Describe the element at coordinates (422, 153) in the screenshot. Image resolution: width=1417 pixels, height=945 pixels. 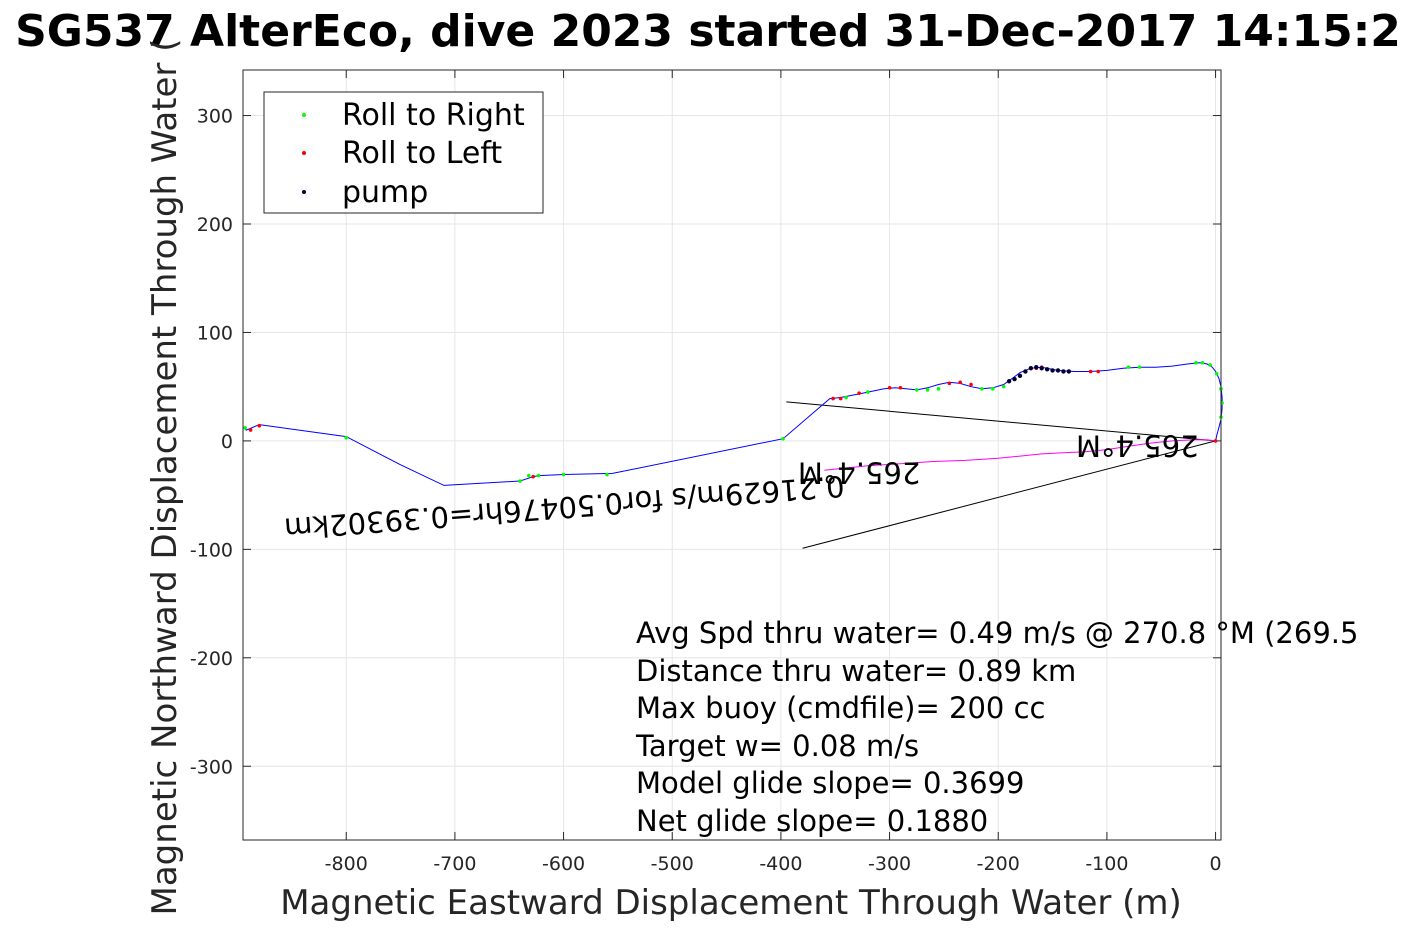
I see `legend-label-roll-left: Roll to Left` at that location.